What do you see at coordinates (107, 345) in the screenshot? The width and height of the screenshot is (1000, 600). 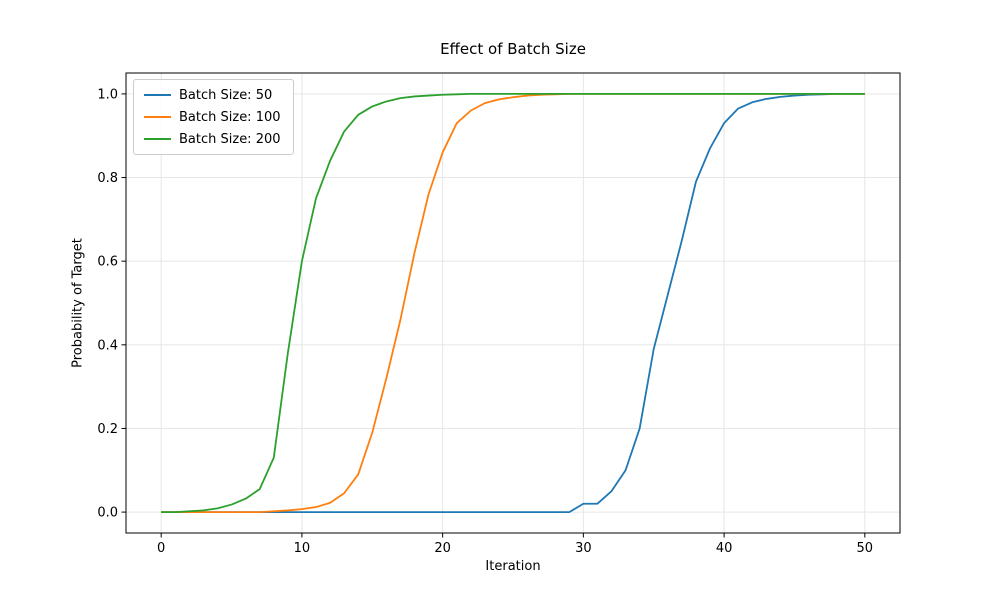 I see `y-tick-label: 0.4` at bounding box center [107, 345].